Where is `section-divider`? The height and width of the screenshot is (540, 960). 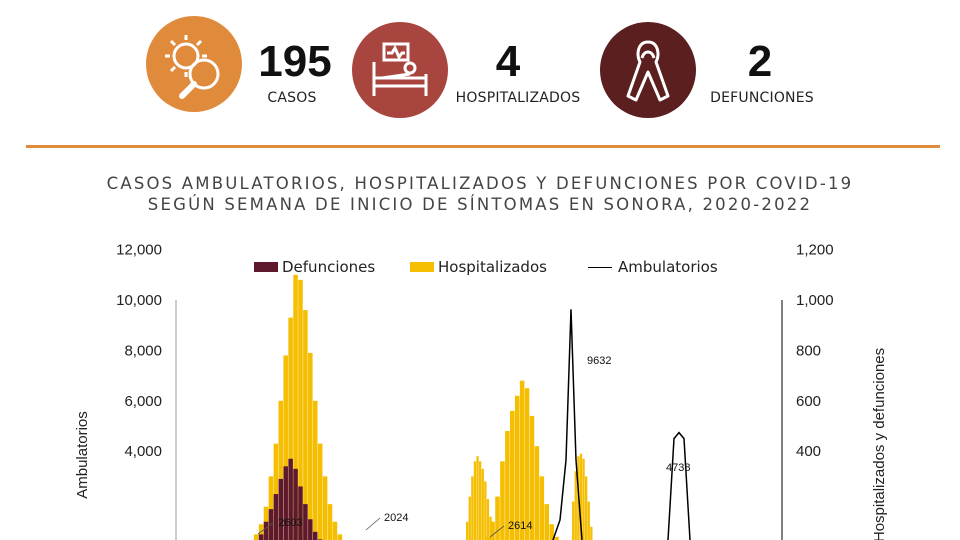
section-divider is located at coordinates (483, 146).